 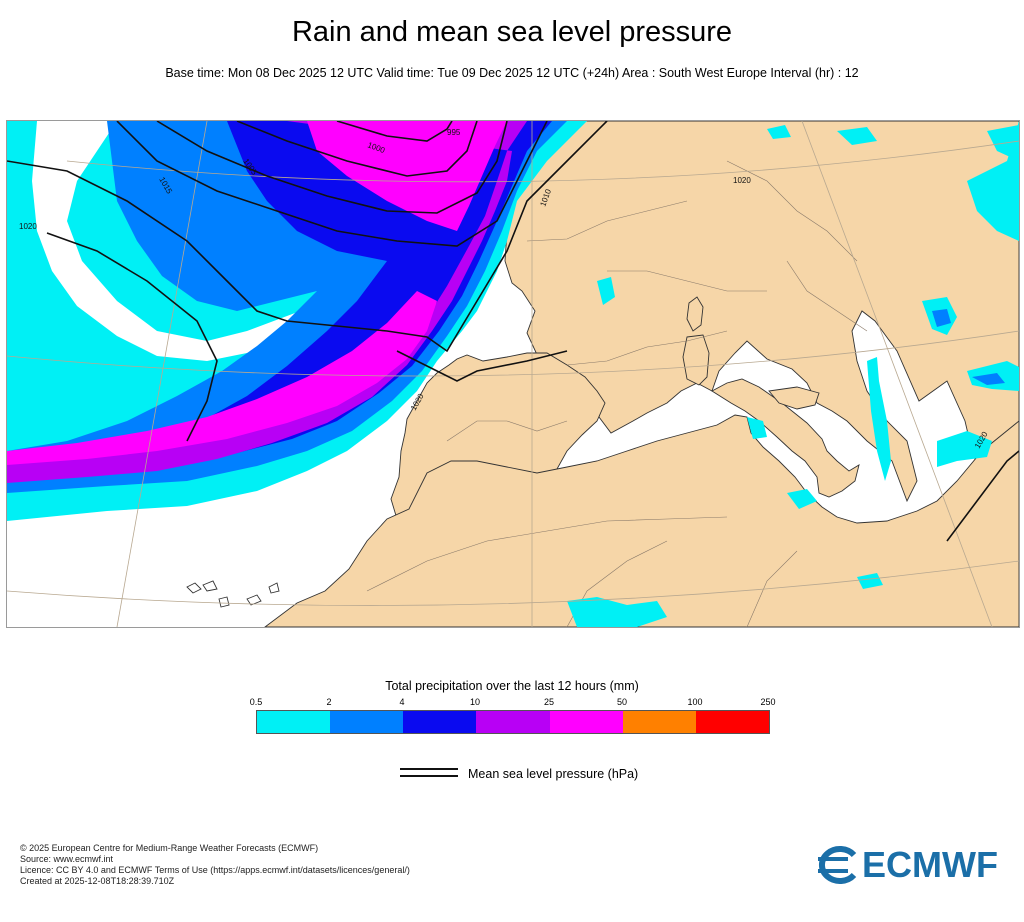 I want to click on ecmwf-logo-icon, so click(x=837, y=865).